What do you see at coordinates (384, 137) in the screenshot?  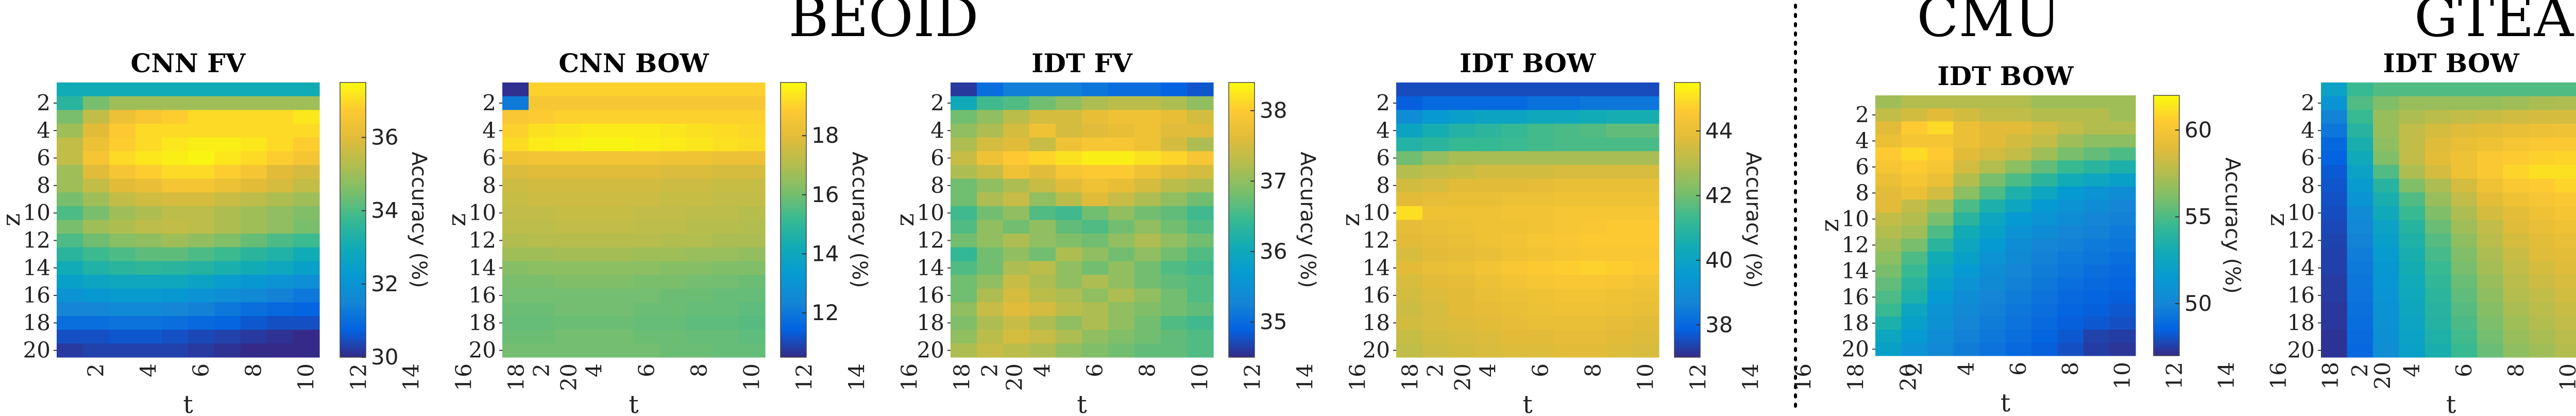 I see `colorbar-tick-label: 36` at bounding box center [384, 137].